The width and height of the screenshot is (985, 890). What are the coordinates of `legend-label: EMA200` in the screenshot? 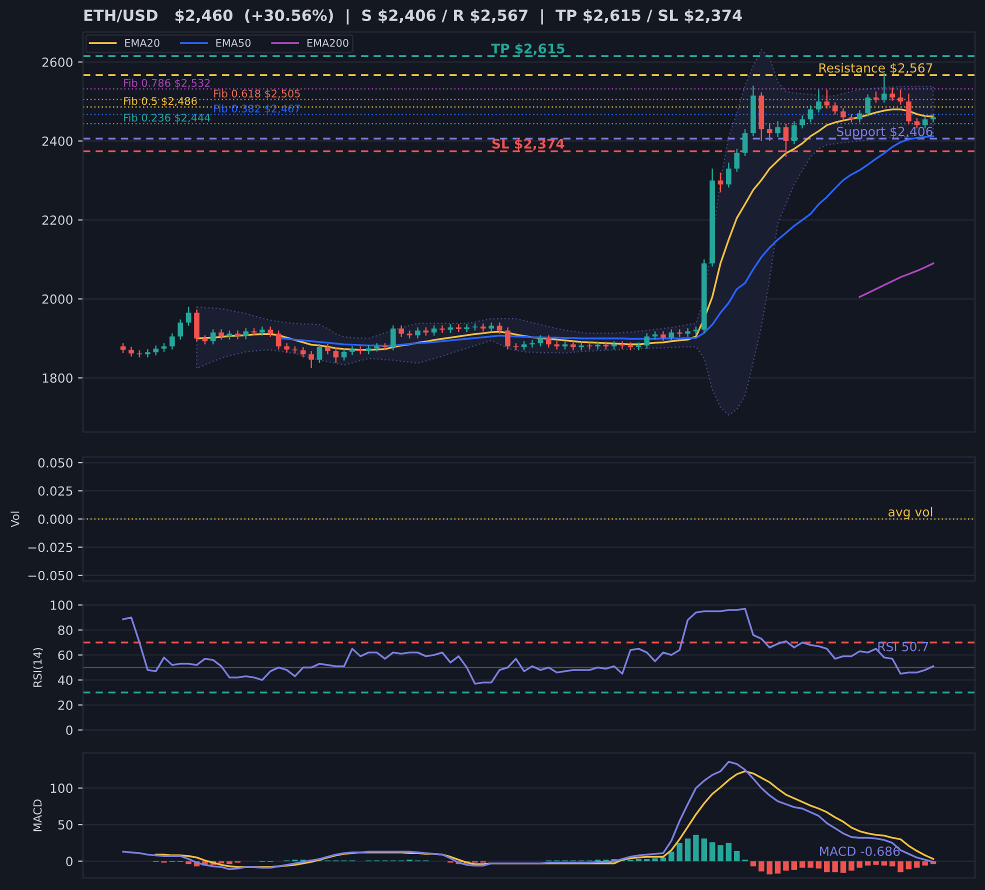 It's located at (327, 42).